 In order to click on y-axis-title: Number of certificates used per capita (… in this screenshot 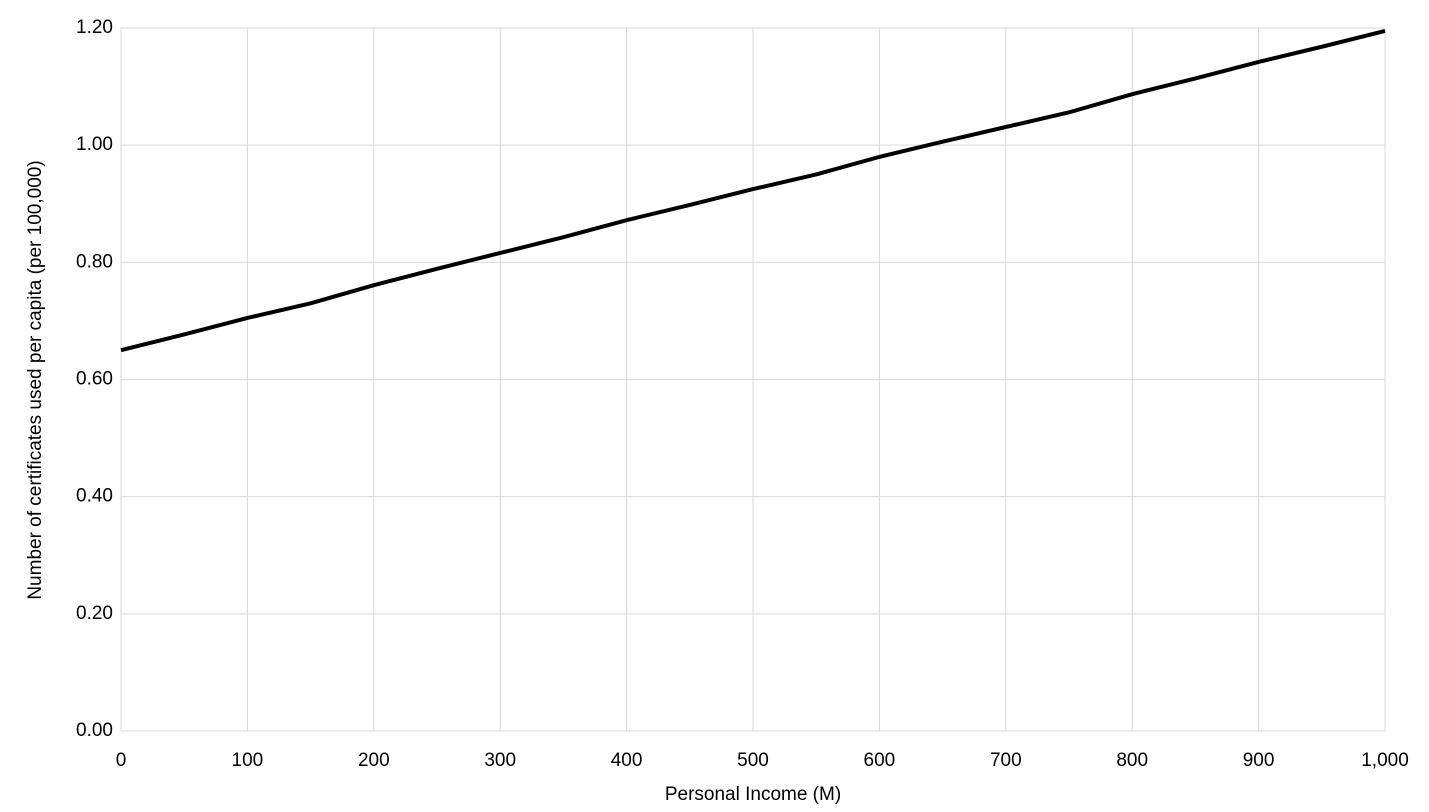, I will do `click(35, 379)`.